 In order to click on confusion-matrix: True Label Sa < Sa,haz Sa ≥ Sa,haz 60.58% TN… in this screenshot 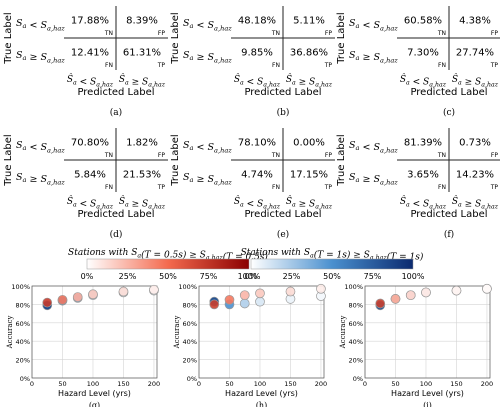, I will do `click(418, 62)`.